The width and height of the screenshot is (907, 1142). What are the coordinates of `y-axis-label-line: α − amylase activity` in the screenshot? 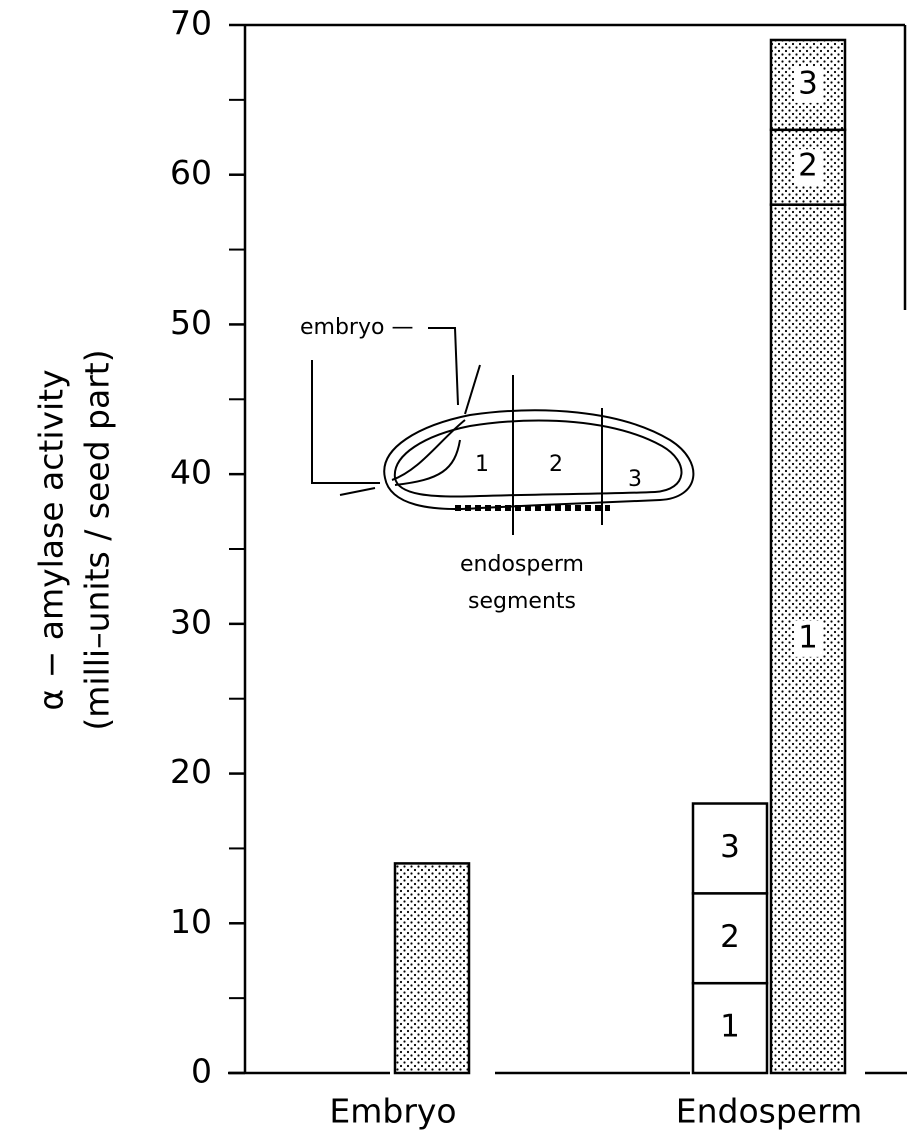 It's located at (51, 539).